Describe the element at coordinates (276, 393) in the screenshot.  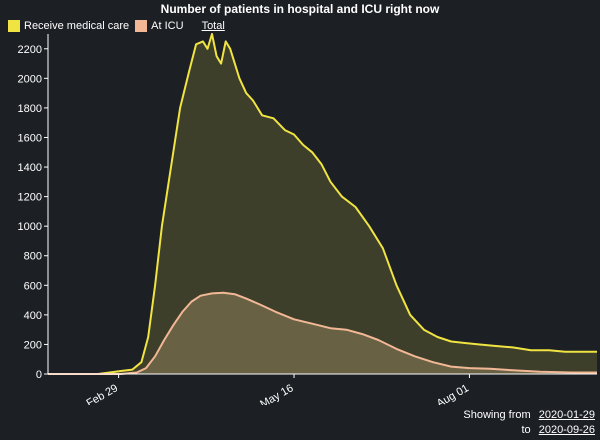
I see `x-tick-label: May 16` at that location.